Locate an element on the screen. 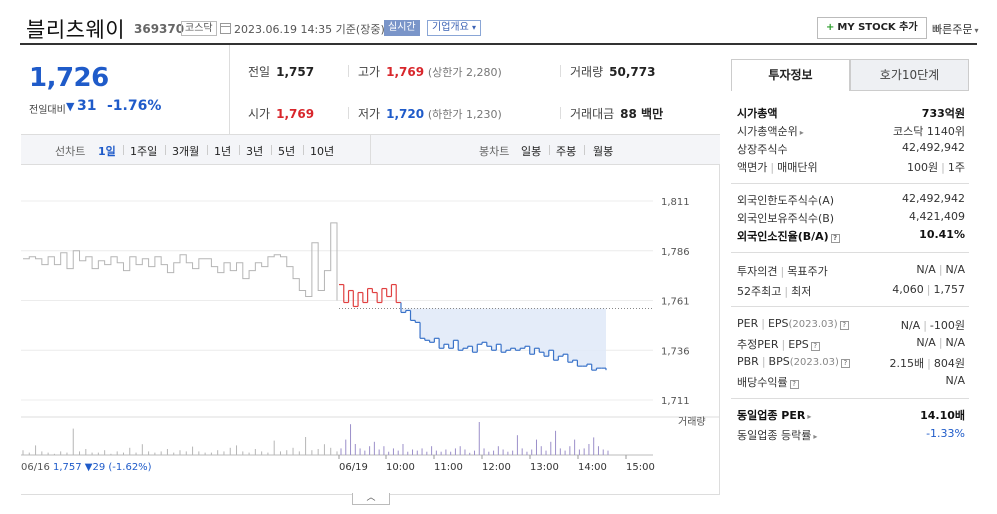 The image size is (997, 514). y-tick-label: 1,711 is located at coordinates (675, 401).